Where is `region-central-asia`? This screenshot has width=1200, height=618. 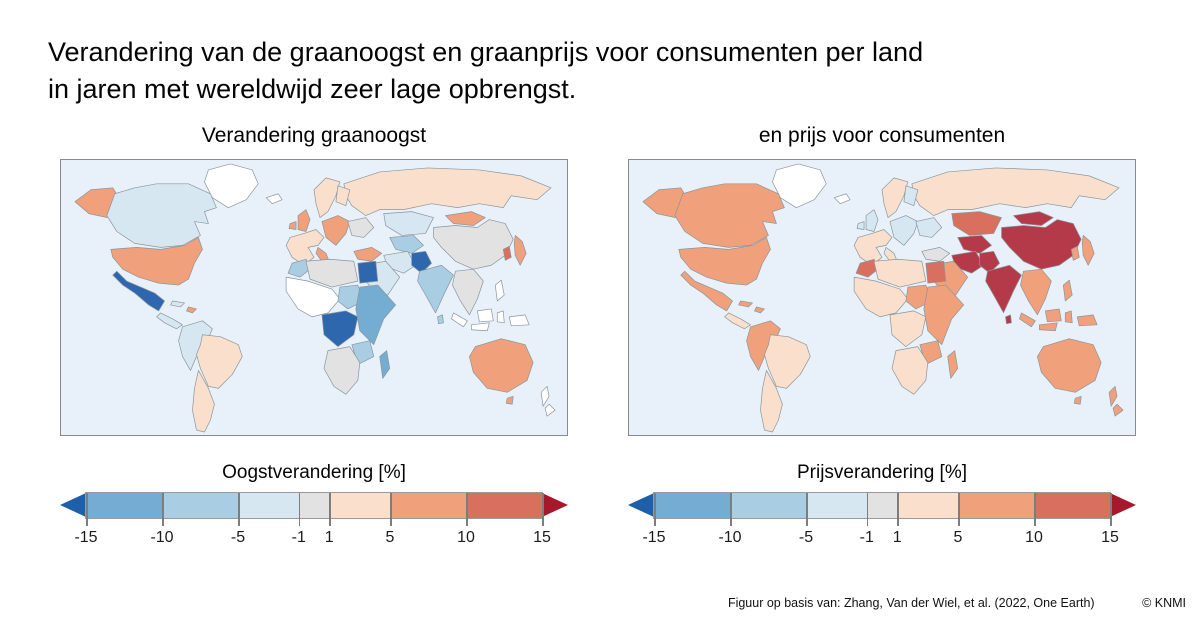 region-central-asia is located at coordinates (974, 244).